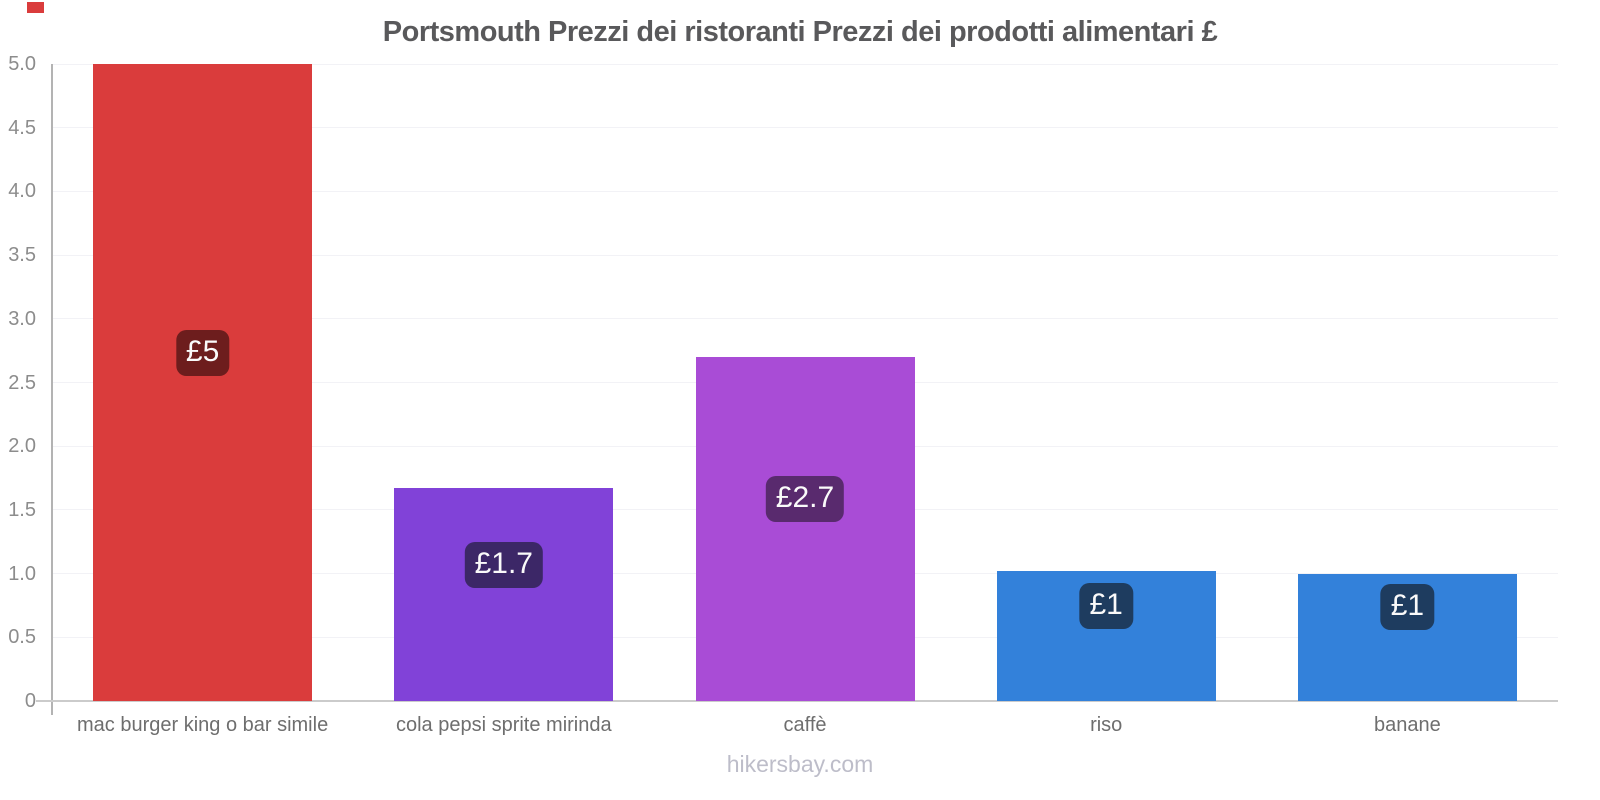 The image size is (1600, 800). What do you see at coordinates (30, 701) in the screenshot?
I see `y-axis-tick-label: 0` at bounding box center [30, 701].